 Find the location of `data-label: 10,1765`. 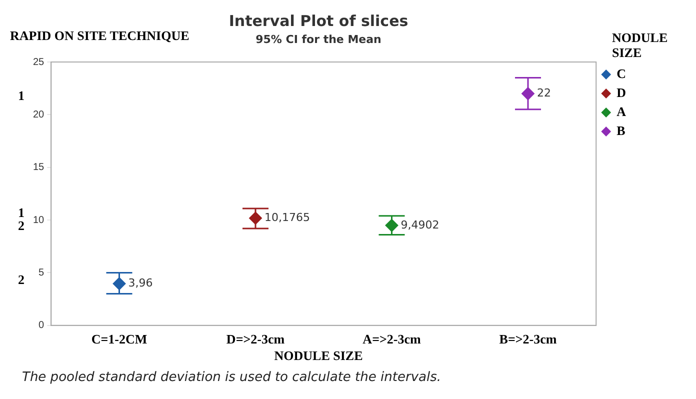

data-label: 10,1765 is located at coordinates (287, 217).